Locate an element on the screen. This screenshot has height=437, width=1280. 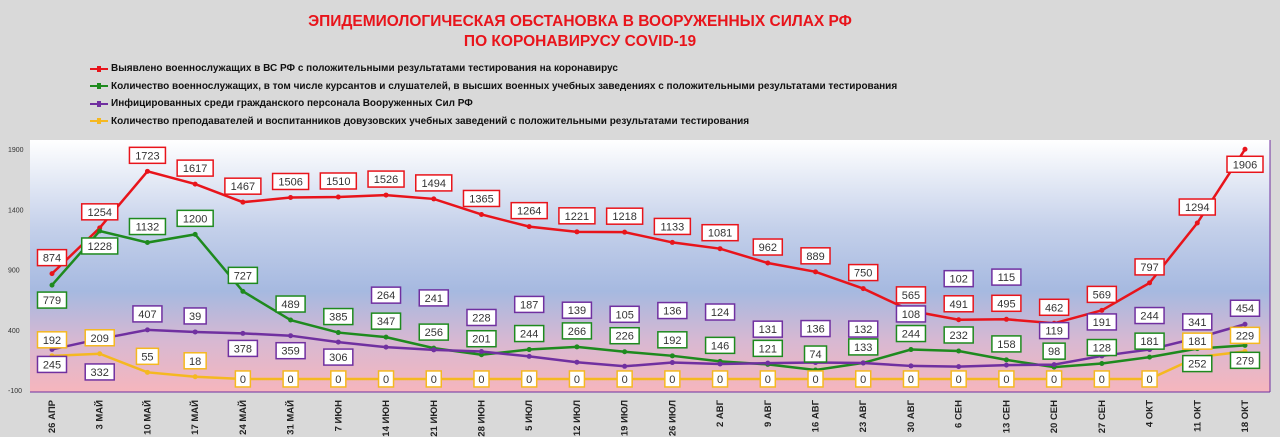
legend-marker-red is located at coordinates (99, 68).